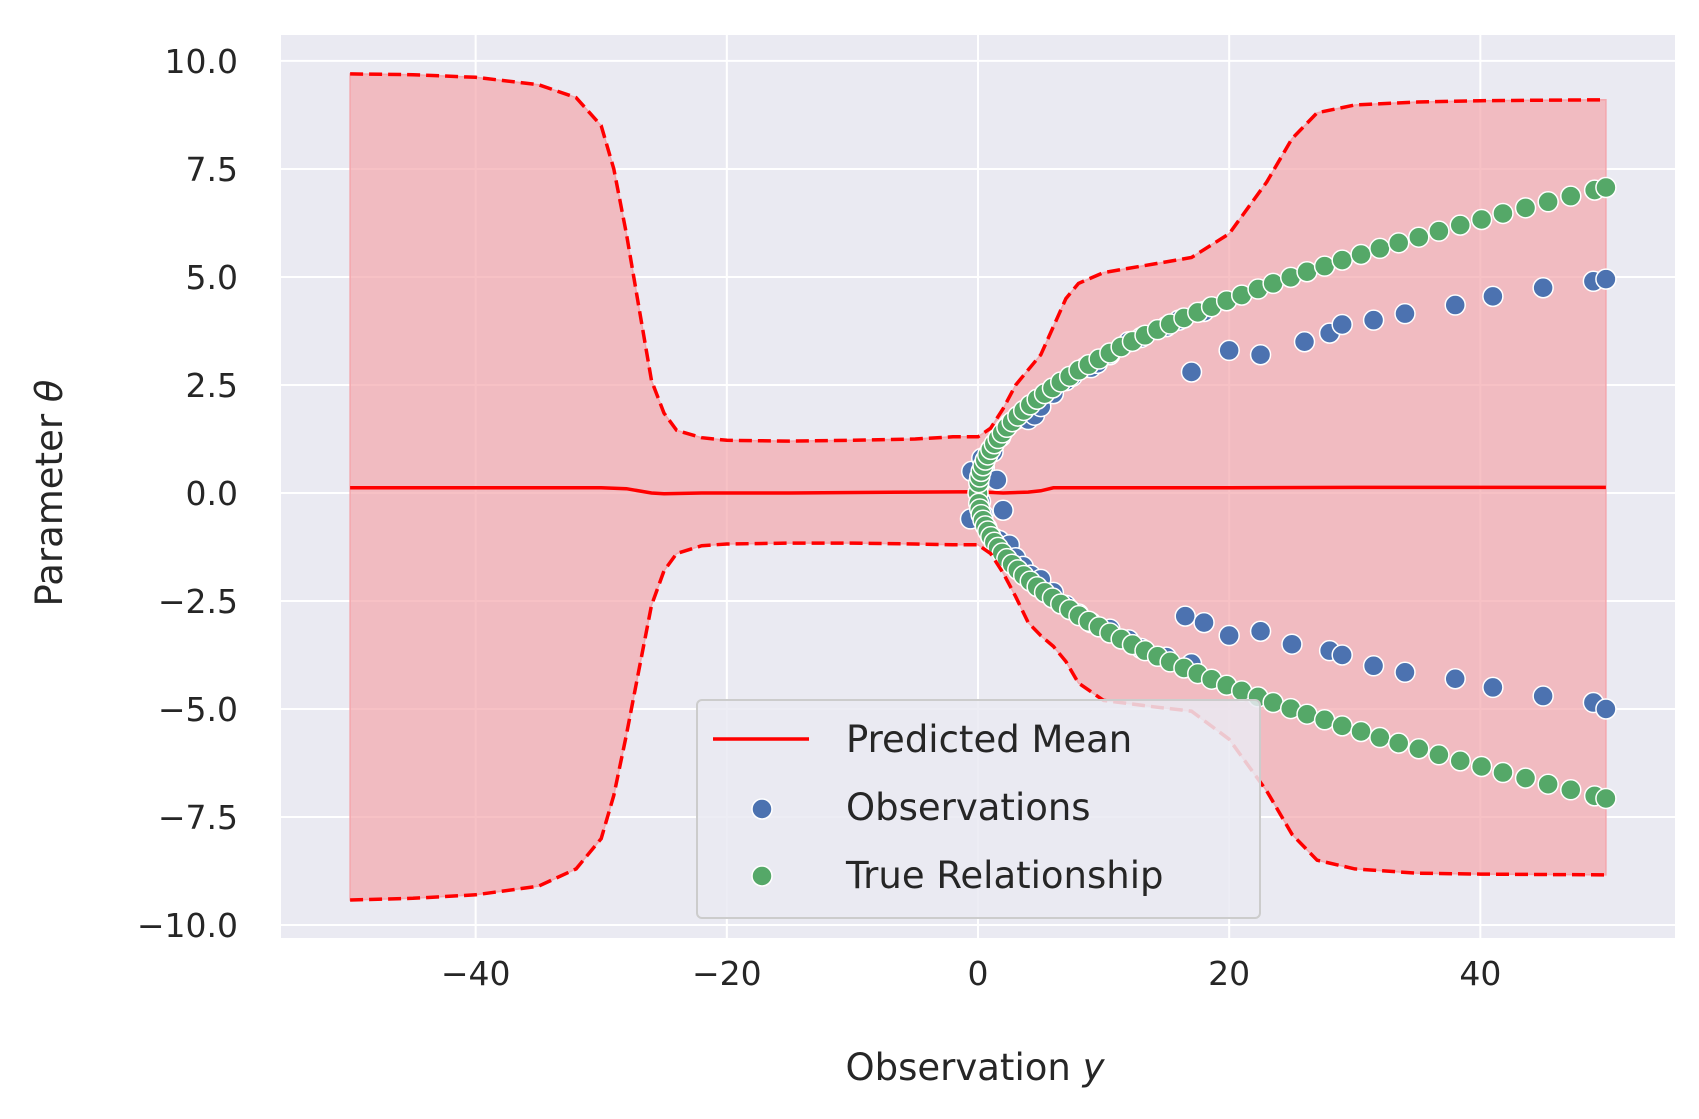 The image size is (1699, 1119). I want to click on y-axis-label: Parameter θ, so click(49, 493).